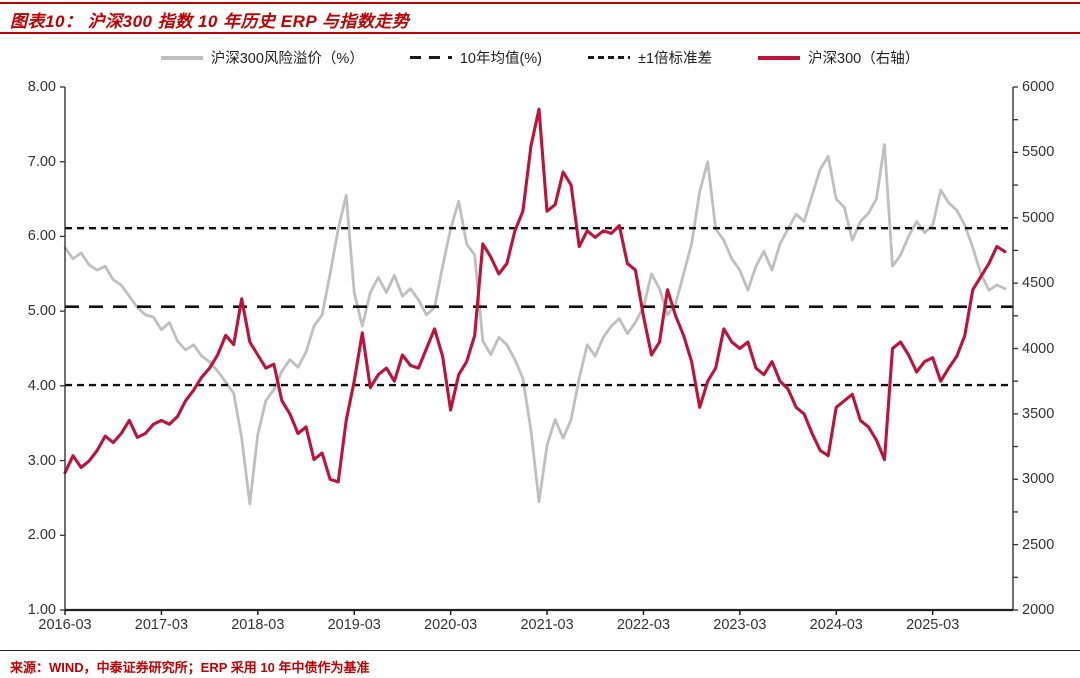  Describe the element at coordinates (1038, 217) in the screenshot. I see `y-right-tick-label: 5000` at that location.